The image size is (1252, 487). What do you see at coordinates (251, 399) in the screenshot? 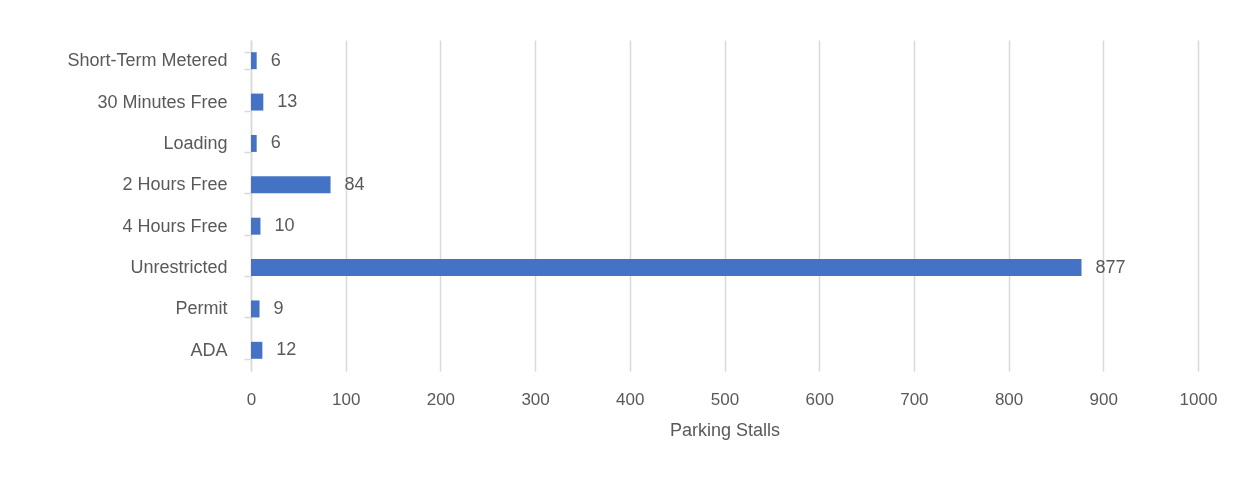
I see `x-tick-label: 0` at bounding box center [251, 399].